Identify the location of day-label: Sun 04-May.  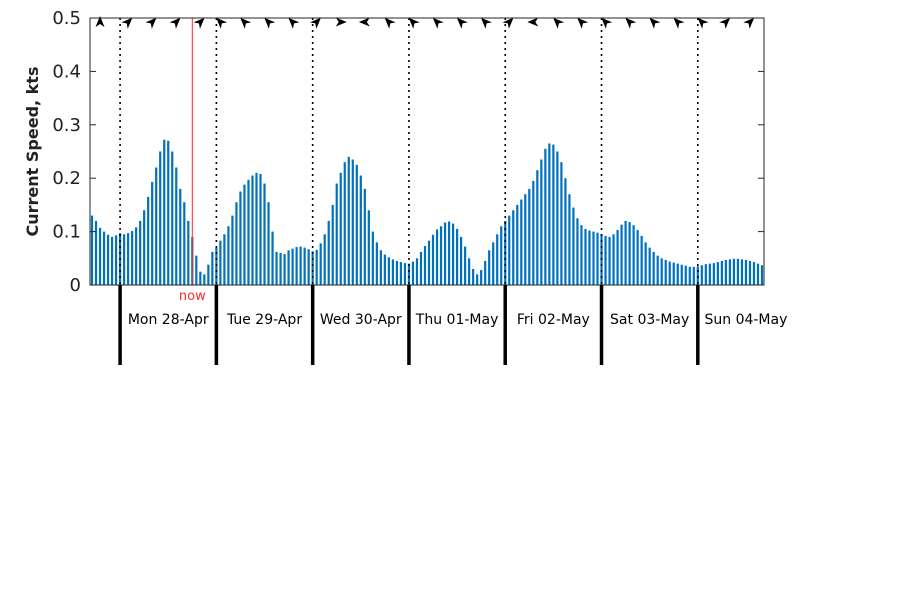
(745, 320).